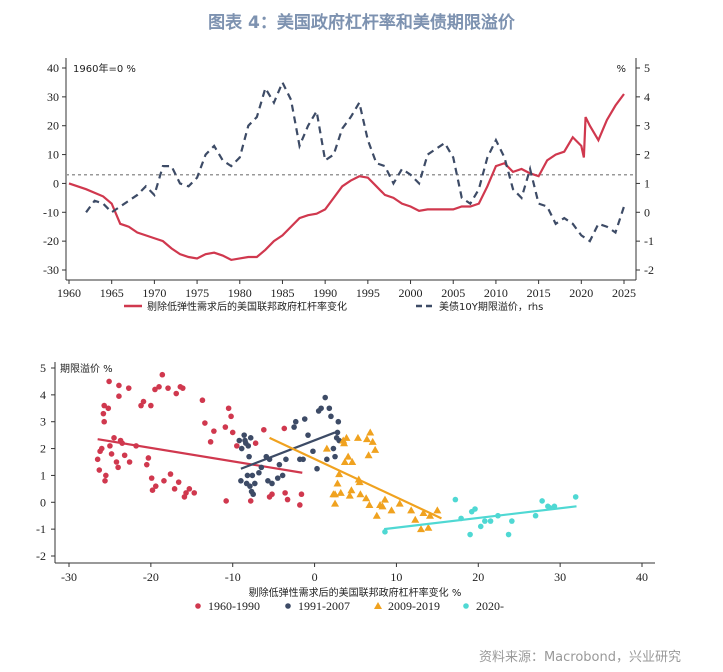  I want to click on scatter-y-tick-label: -1, so click(41, 529).